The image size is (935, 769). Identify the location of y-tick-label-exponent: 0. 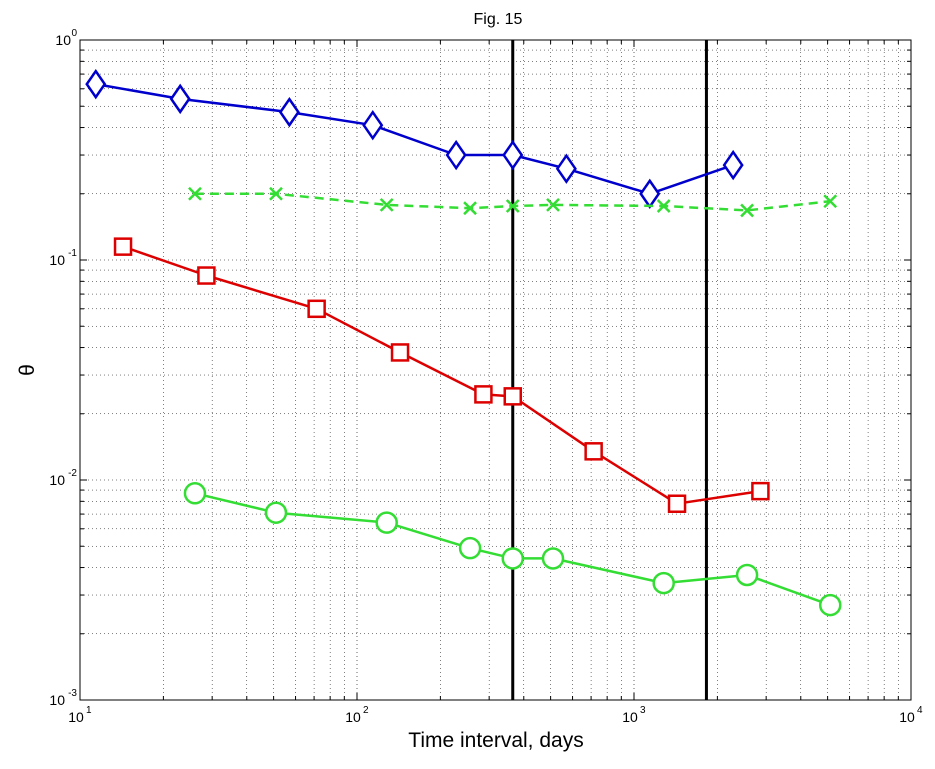
(74, 33).